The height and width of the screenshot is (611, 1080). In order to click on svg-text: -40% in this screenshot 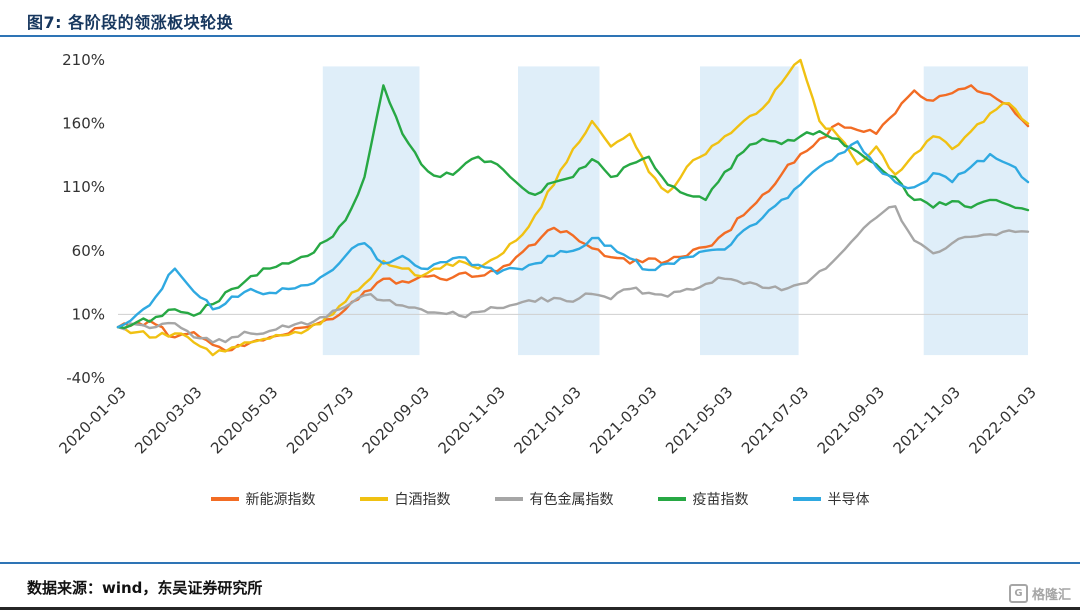, I will do `click(85, 378)`.